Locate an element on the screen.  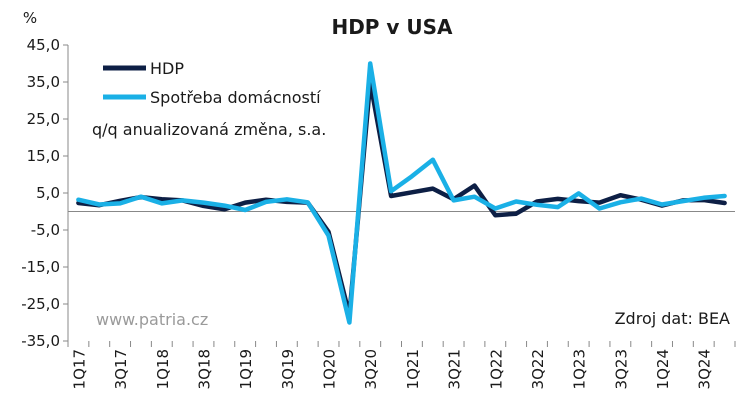
x-tick-label: 3Q21 is located at coordinates (455, 369).